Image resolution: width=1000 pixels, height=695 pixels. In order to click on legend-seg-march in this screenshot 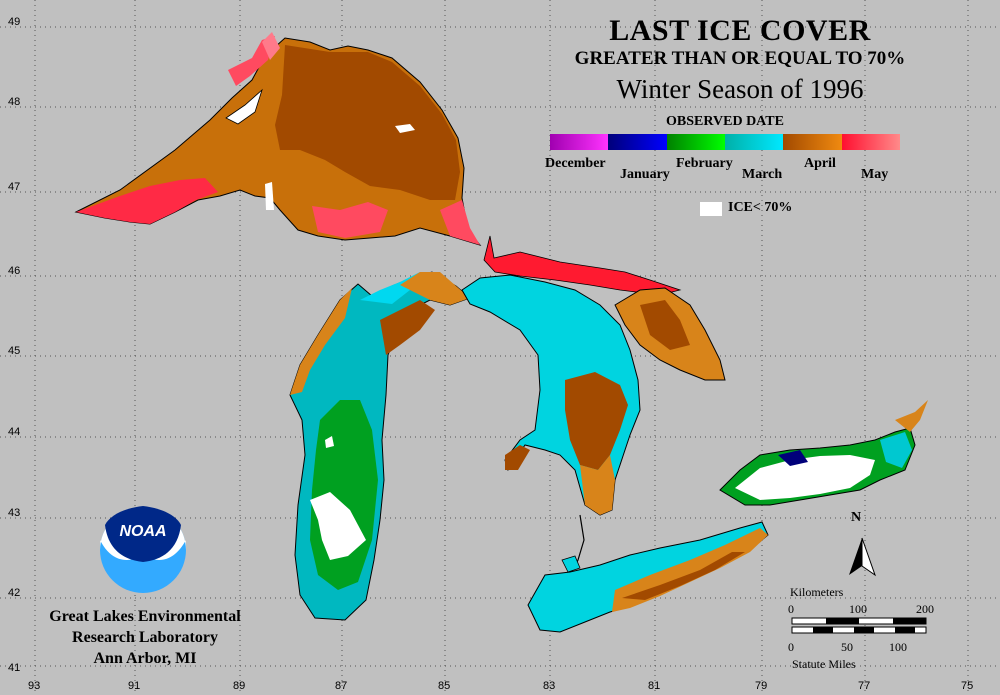, I will do `click(754, 142)`.